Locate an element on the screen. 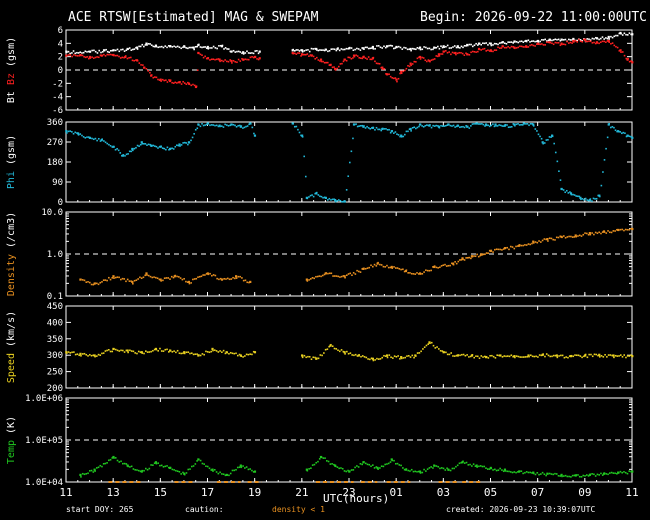  mag-ytick-label: 4 is located at coordinates (60, 44).